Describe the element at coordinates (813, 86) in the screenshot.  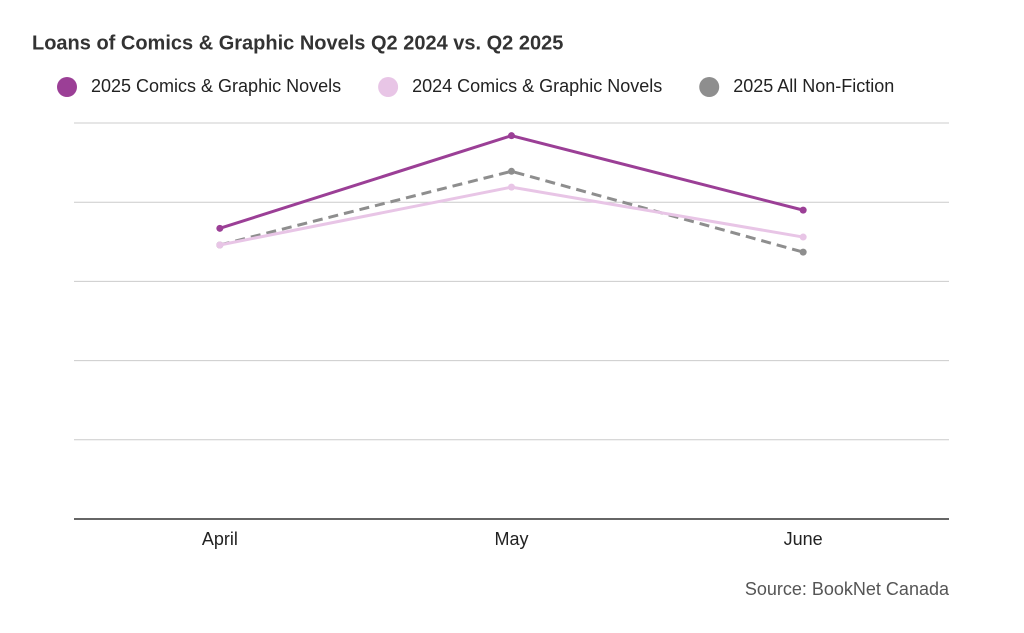
I see `legend-label: 2025 All Non-Fiction` at that location.